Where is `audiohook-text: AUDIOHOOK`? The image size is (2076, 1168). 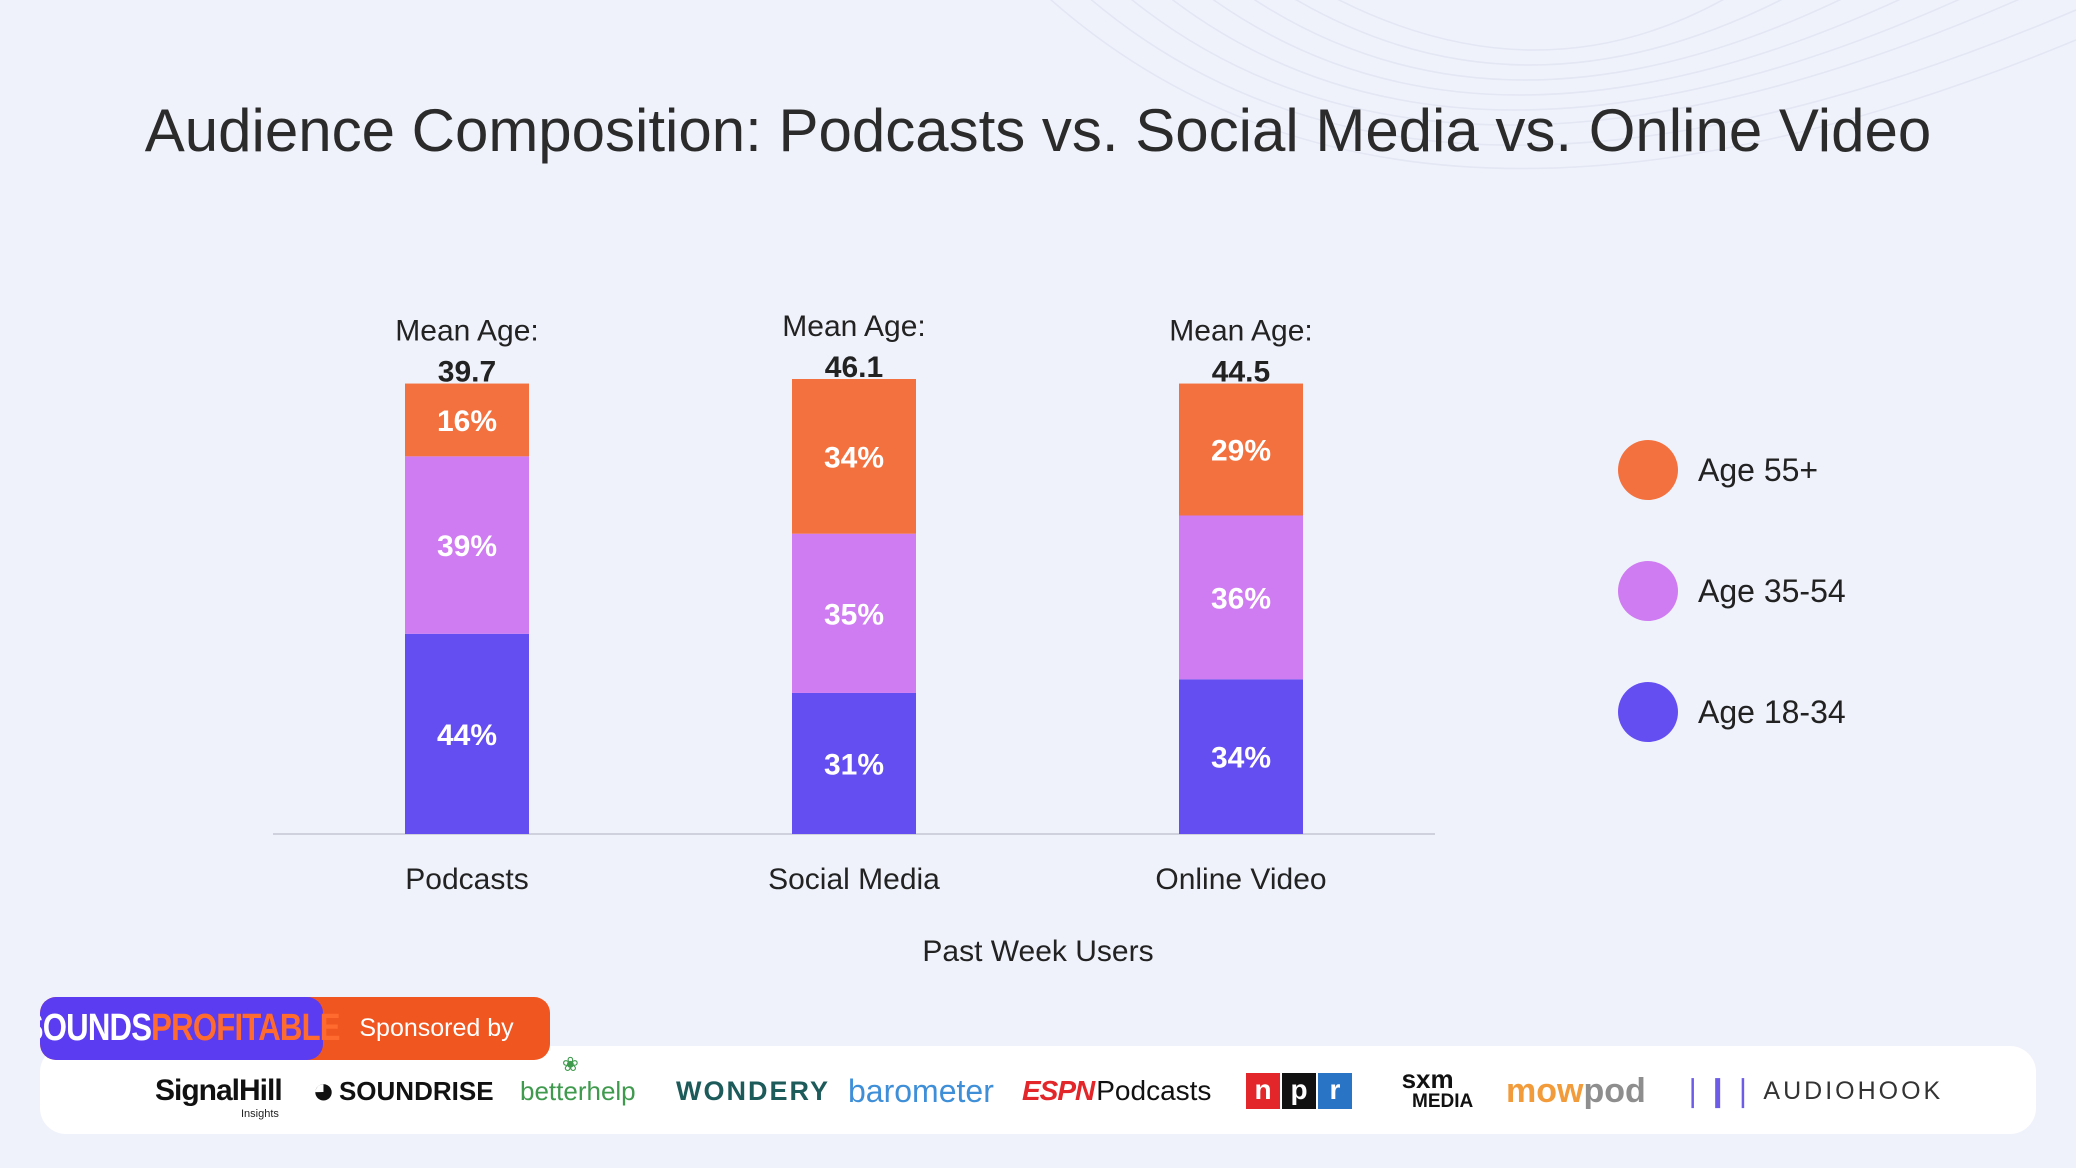
audiohook-text: AUDIOHOOK is located at coordinates (1853, 1090).